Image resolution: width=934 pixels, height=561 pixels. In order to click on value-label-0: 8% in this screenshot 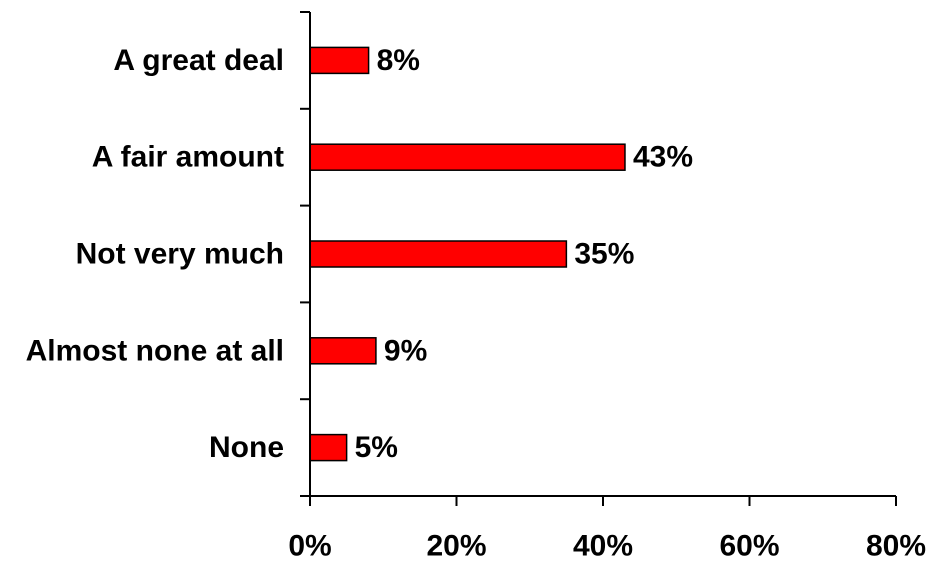, I will do `click(398, 60)`.